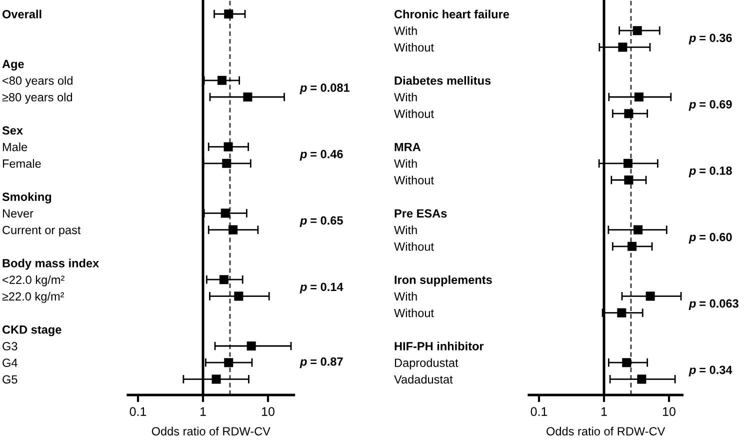 The width and height of the screenshot is (744, 445). What do you see at coordinates (37, 98) in the screenshot?
I see `y-tick-label: ≥80 years old` at bounding box center [37, 98].